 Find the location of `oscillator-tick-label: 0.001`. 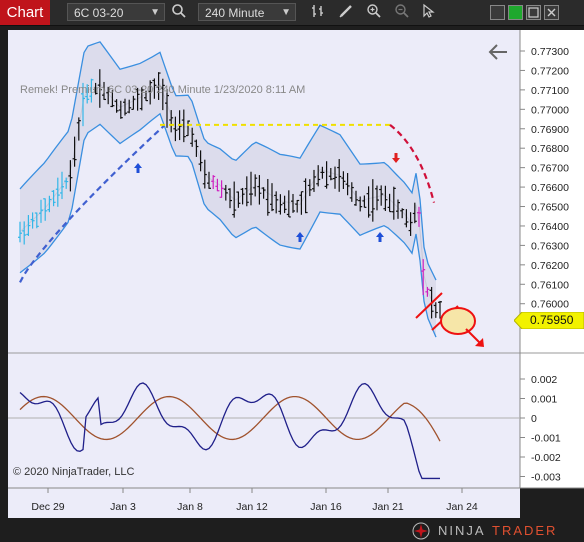

oscillator-tick-label: 0.001 is located at coordinates (544, 400).